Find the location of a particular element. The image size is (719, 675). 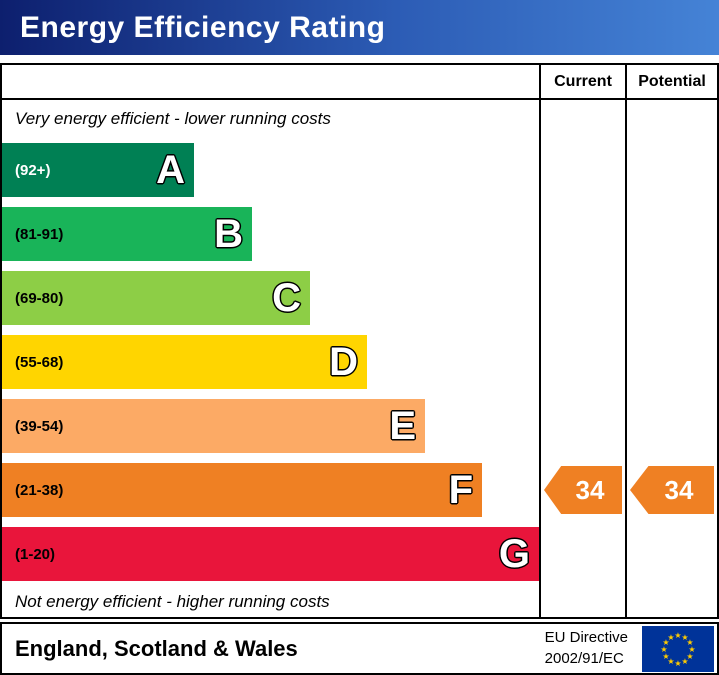

band-range-label: (39-54) is located at coordinates (39, 426).